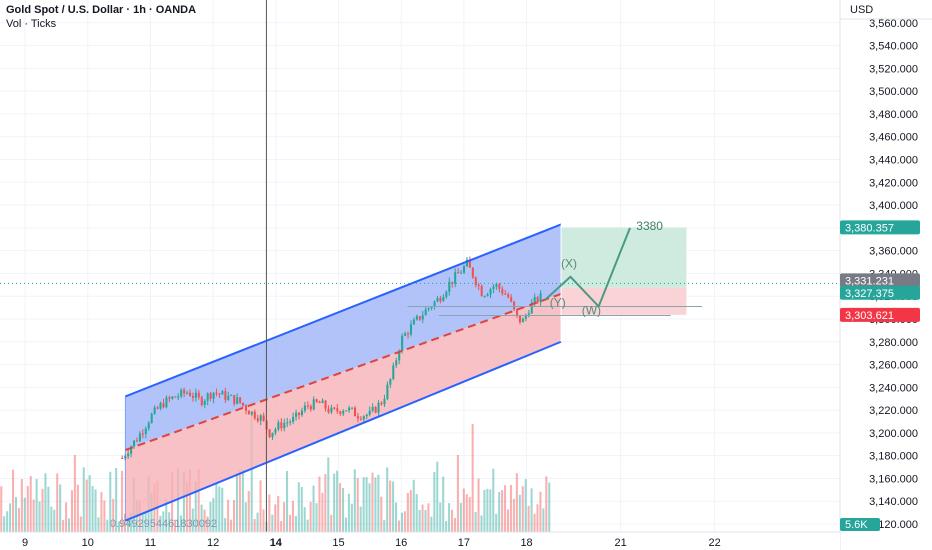 This screenshot has width=932, height=550. Describe the element at coordinates (893, 343) in the screenshot. I see `price-tick: 3,280.000` at that location.